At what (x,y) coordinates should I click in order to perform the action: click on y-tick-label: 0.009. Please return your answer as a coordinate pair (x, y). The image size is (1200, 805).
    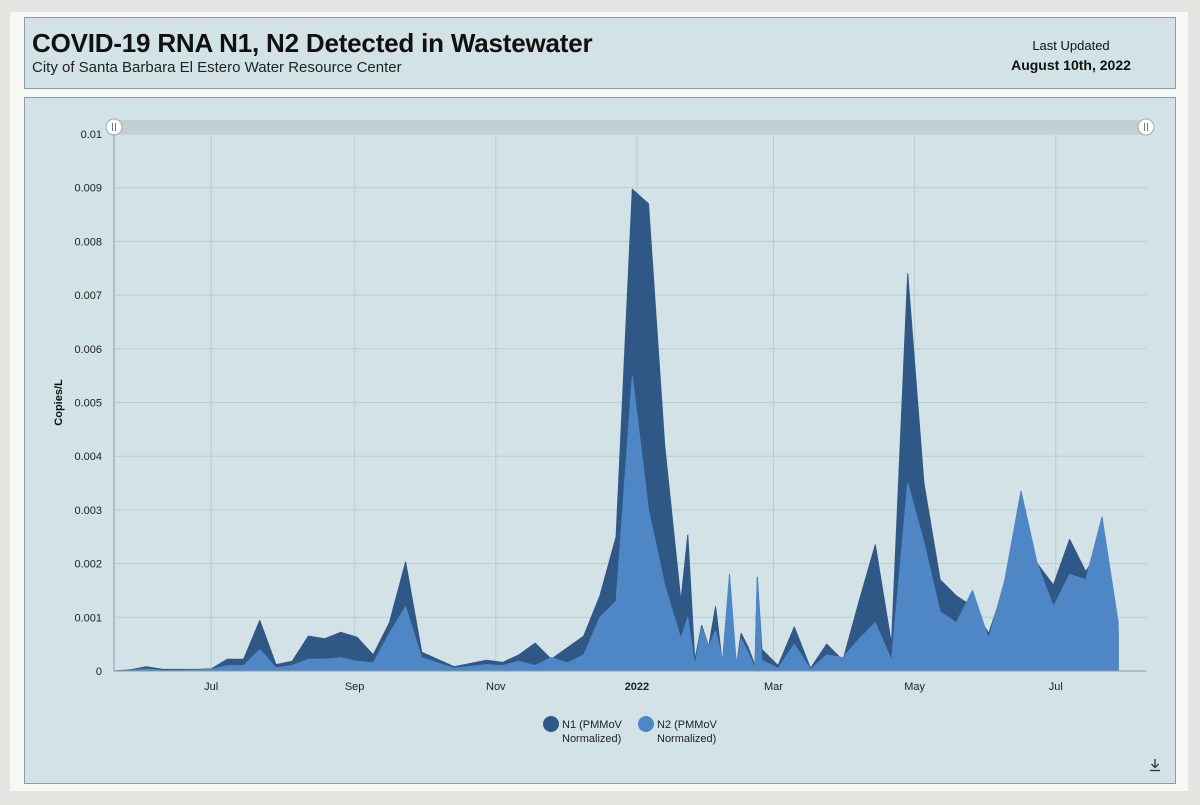
    Looking at the image, I should click on (88, 189).